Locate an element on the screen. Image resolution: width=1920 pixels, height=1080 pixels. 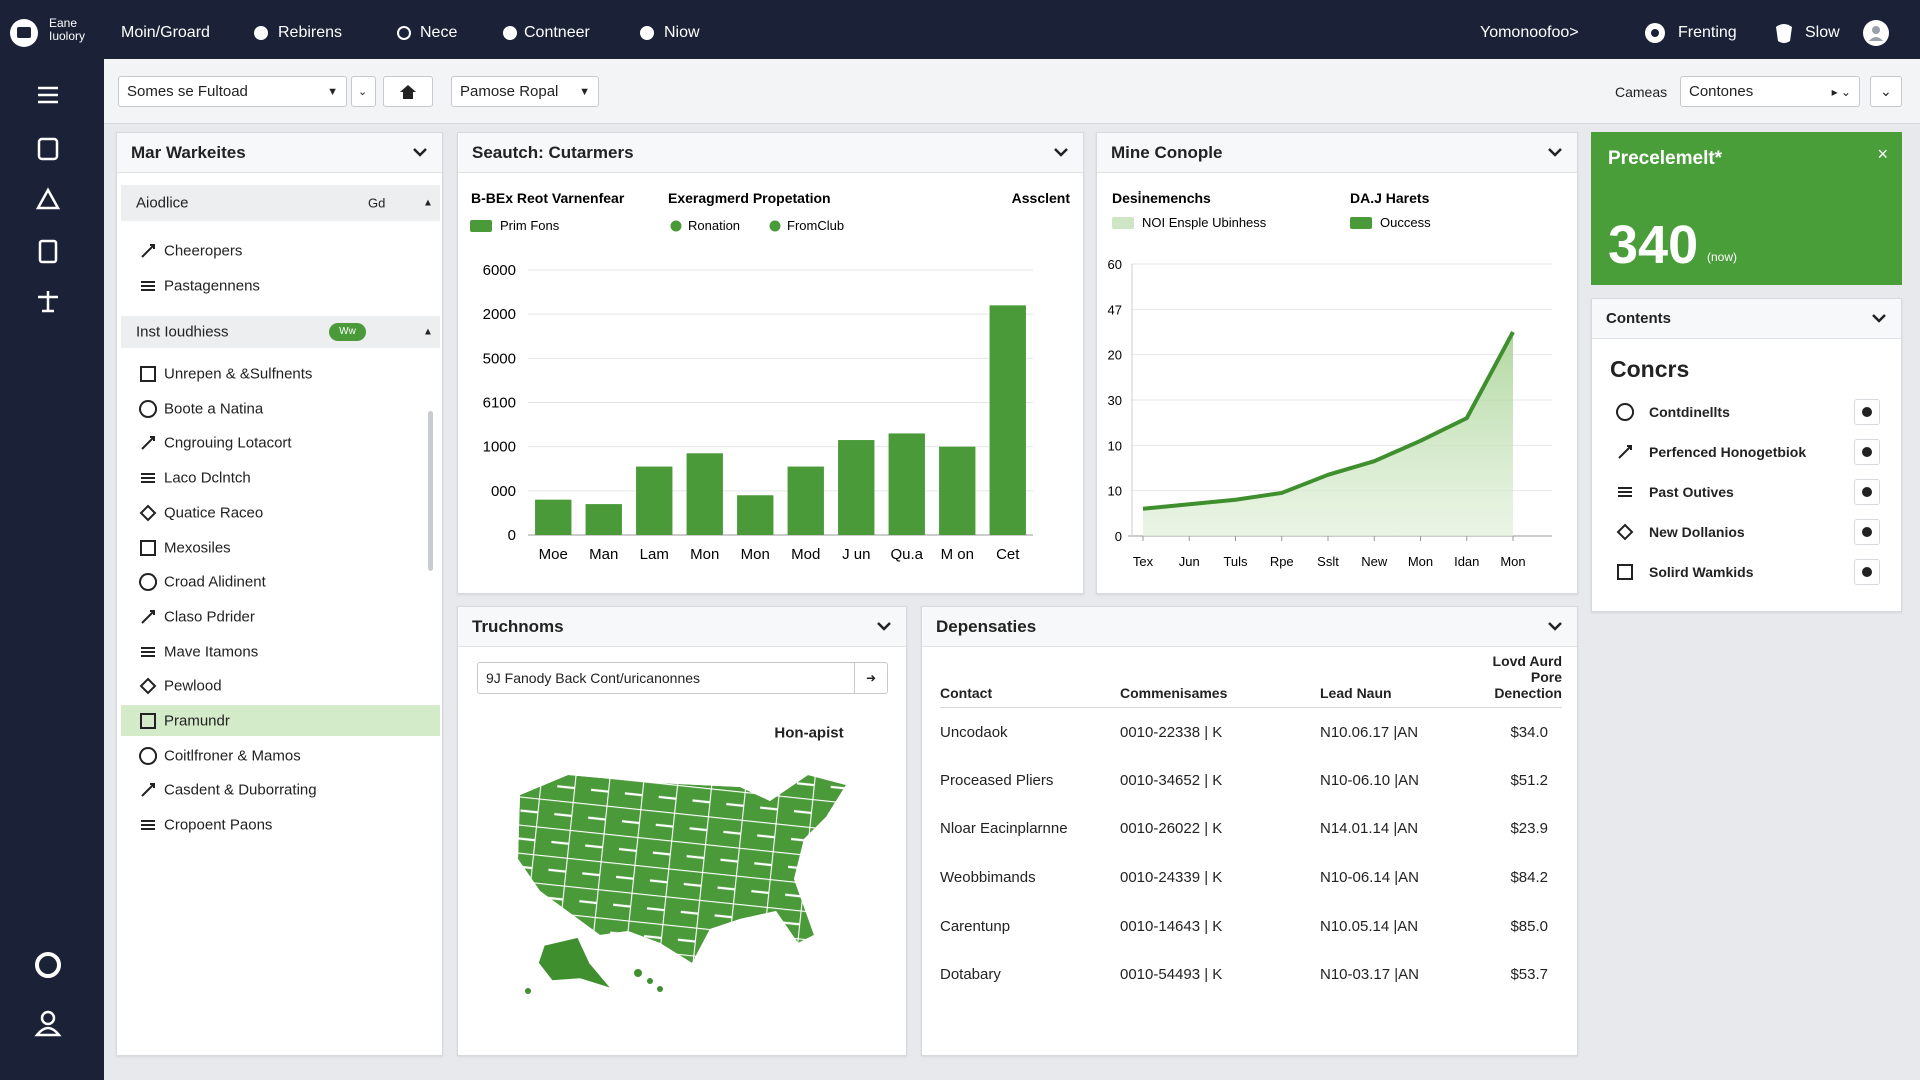
contents-item: Solird Wamkids is located at coordinates (1701, 572).